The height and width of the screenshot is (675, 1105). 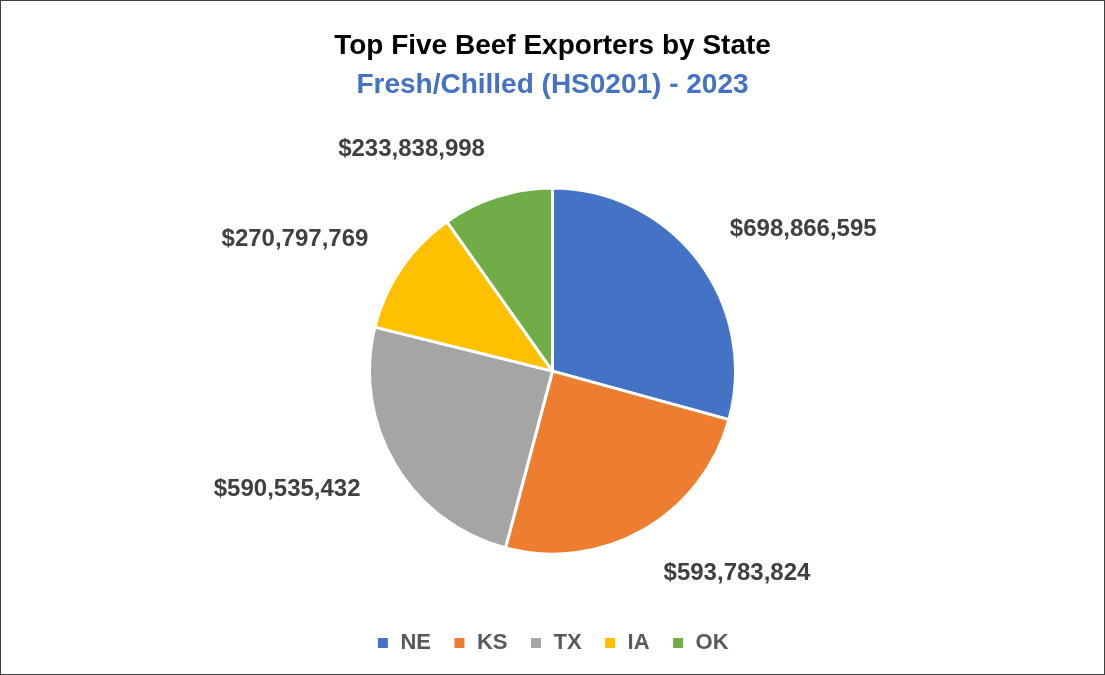 What do you see at coordinates (737, 571) in the screenshot?
I see `data-label: $593,783,824` at bounding box center [737, 571].